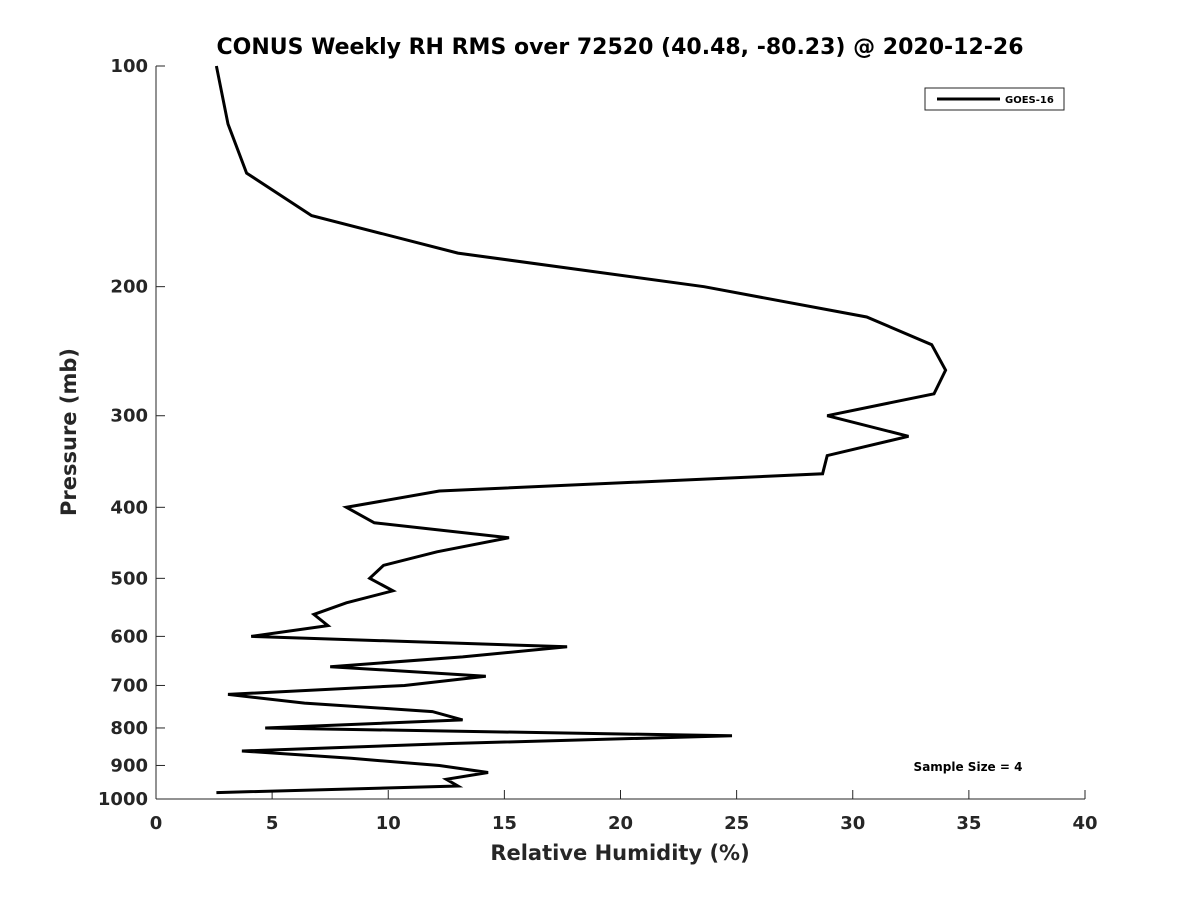  Describe the element at coordinates (736, 823) in the screenshot. I see `x-tick-label: 25` at that location.